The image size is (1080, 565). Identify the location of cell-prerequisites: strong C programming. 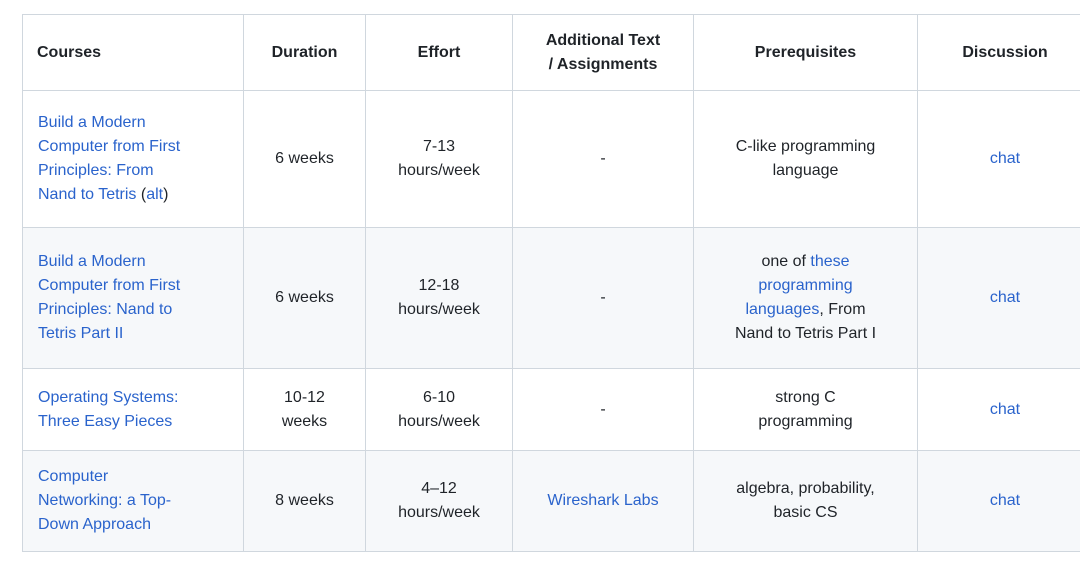
(805, 409).